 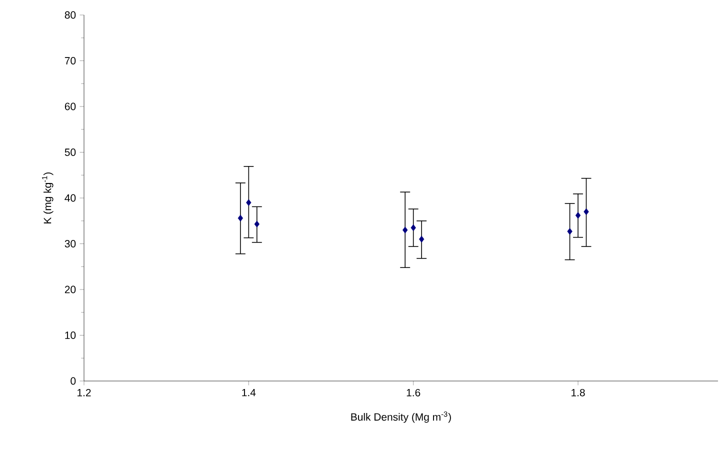 What do you see at coordinates (48, 198) in the screenshot?
I see `y-axis-title: K (mg kg$^{-1}$)` at bounding box center [48, 198].